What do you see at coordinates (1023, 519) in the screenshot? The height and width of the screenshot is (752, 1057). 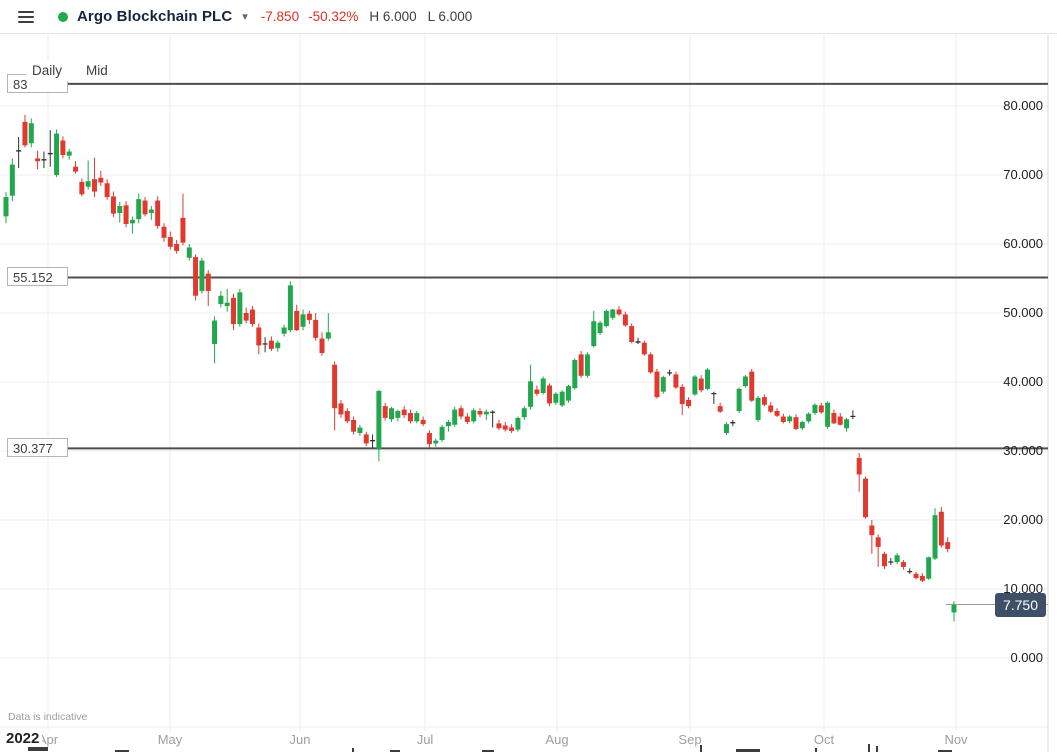 I see `y-axis-tick-label: 20.000` at bounding box center [1023, 519].